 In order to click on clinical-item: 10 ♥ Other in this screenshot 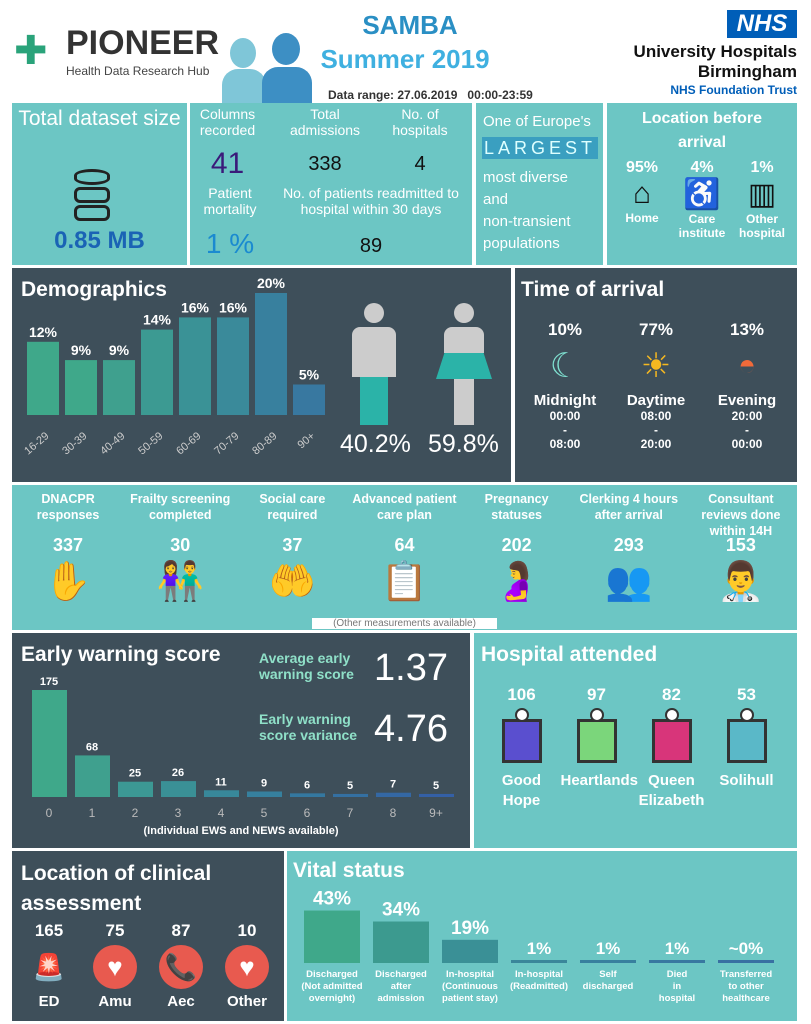, I will do `click(247, 965)`.